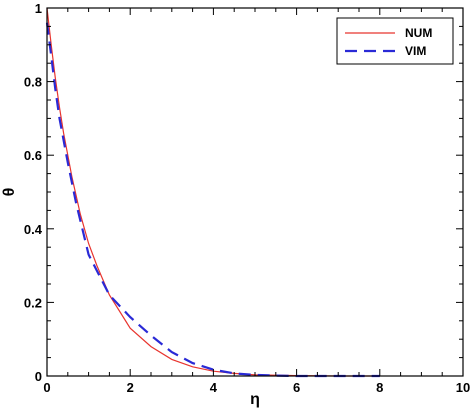 This screenshot has width=474, height=412. Describe the element at coordinates (255, 399) in the screenshot. I see `x-axis-title: η` at that location.